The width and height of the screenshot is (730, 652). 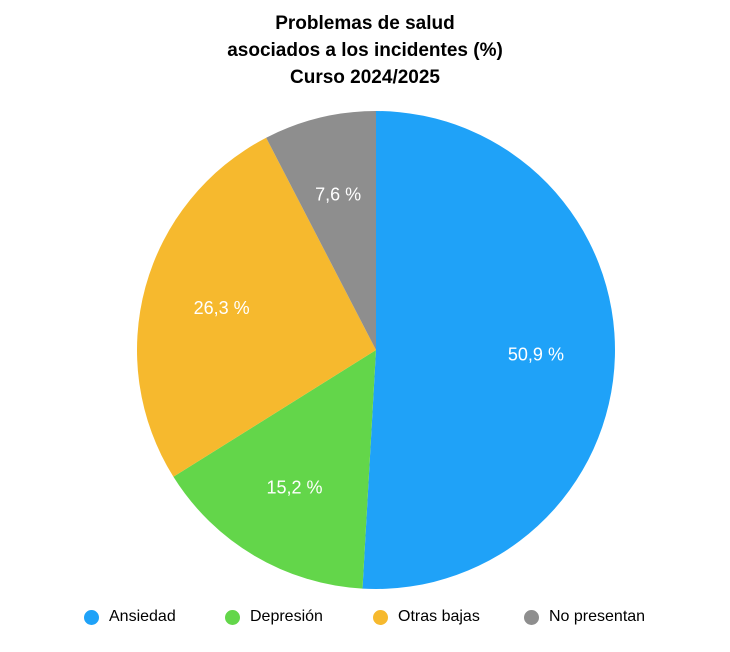 I want to click on legend-item-depresion: Depresión, so click(x=274, y=617).